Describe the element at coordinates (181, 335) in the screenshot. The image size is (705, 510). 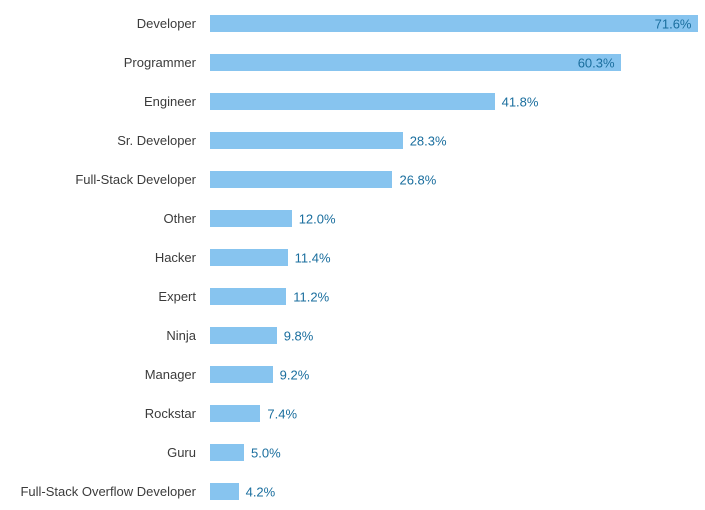
I see `category-label: Ninja` at that location.